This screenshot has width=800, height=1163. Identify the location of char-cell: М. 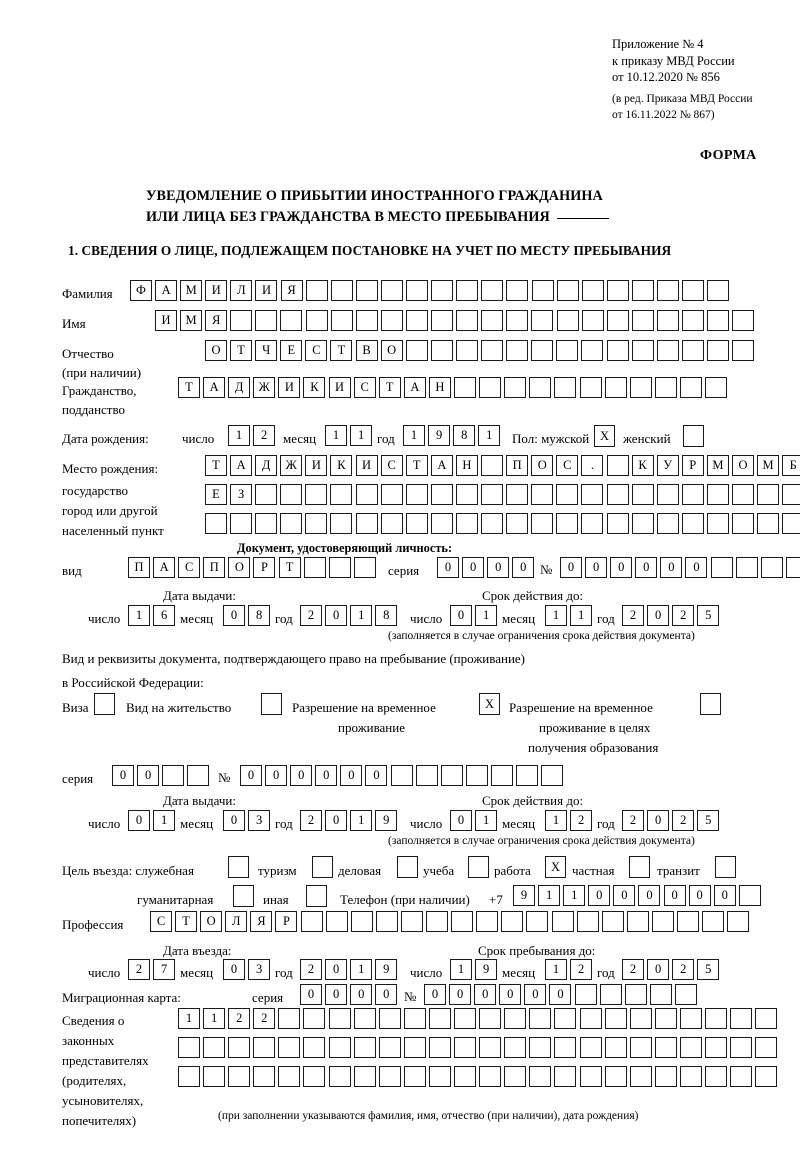
(191, 290).